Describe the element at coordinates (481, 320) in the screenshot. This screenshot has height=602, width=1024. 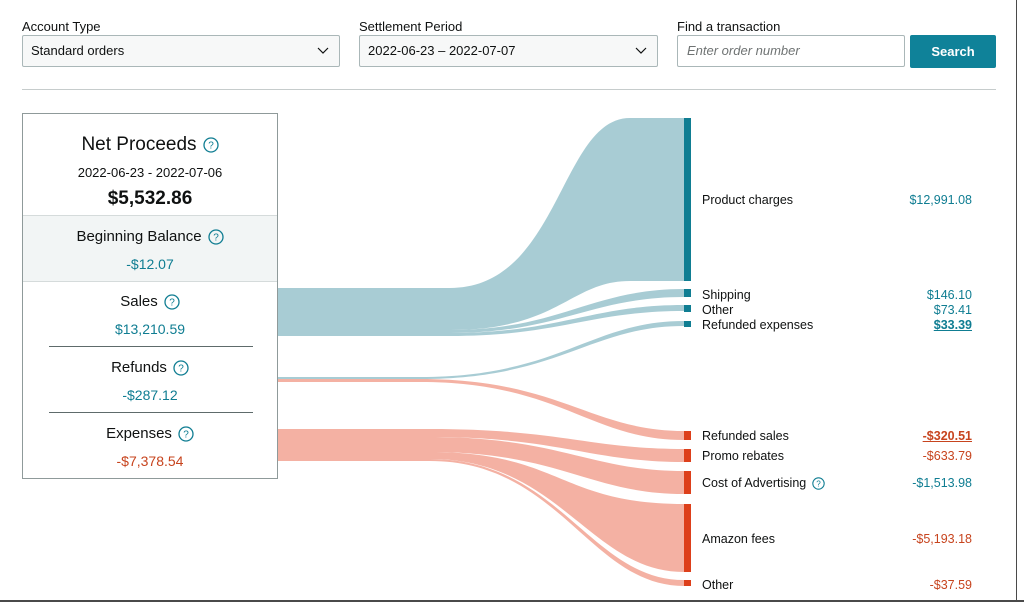
I see `flow-other-positive` at that location.